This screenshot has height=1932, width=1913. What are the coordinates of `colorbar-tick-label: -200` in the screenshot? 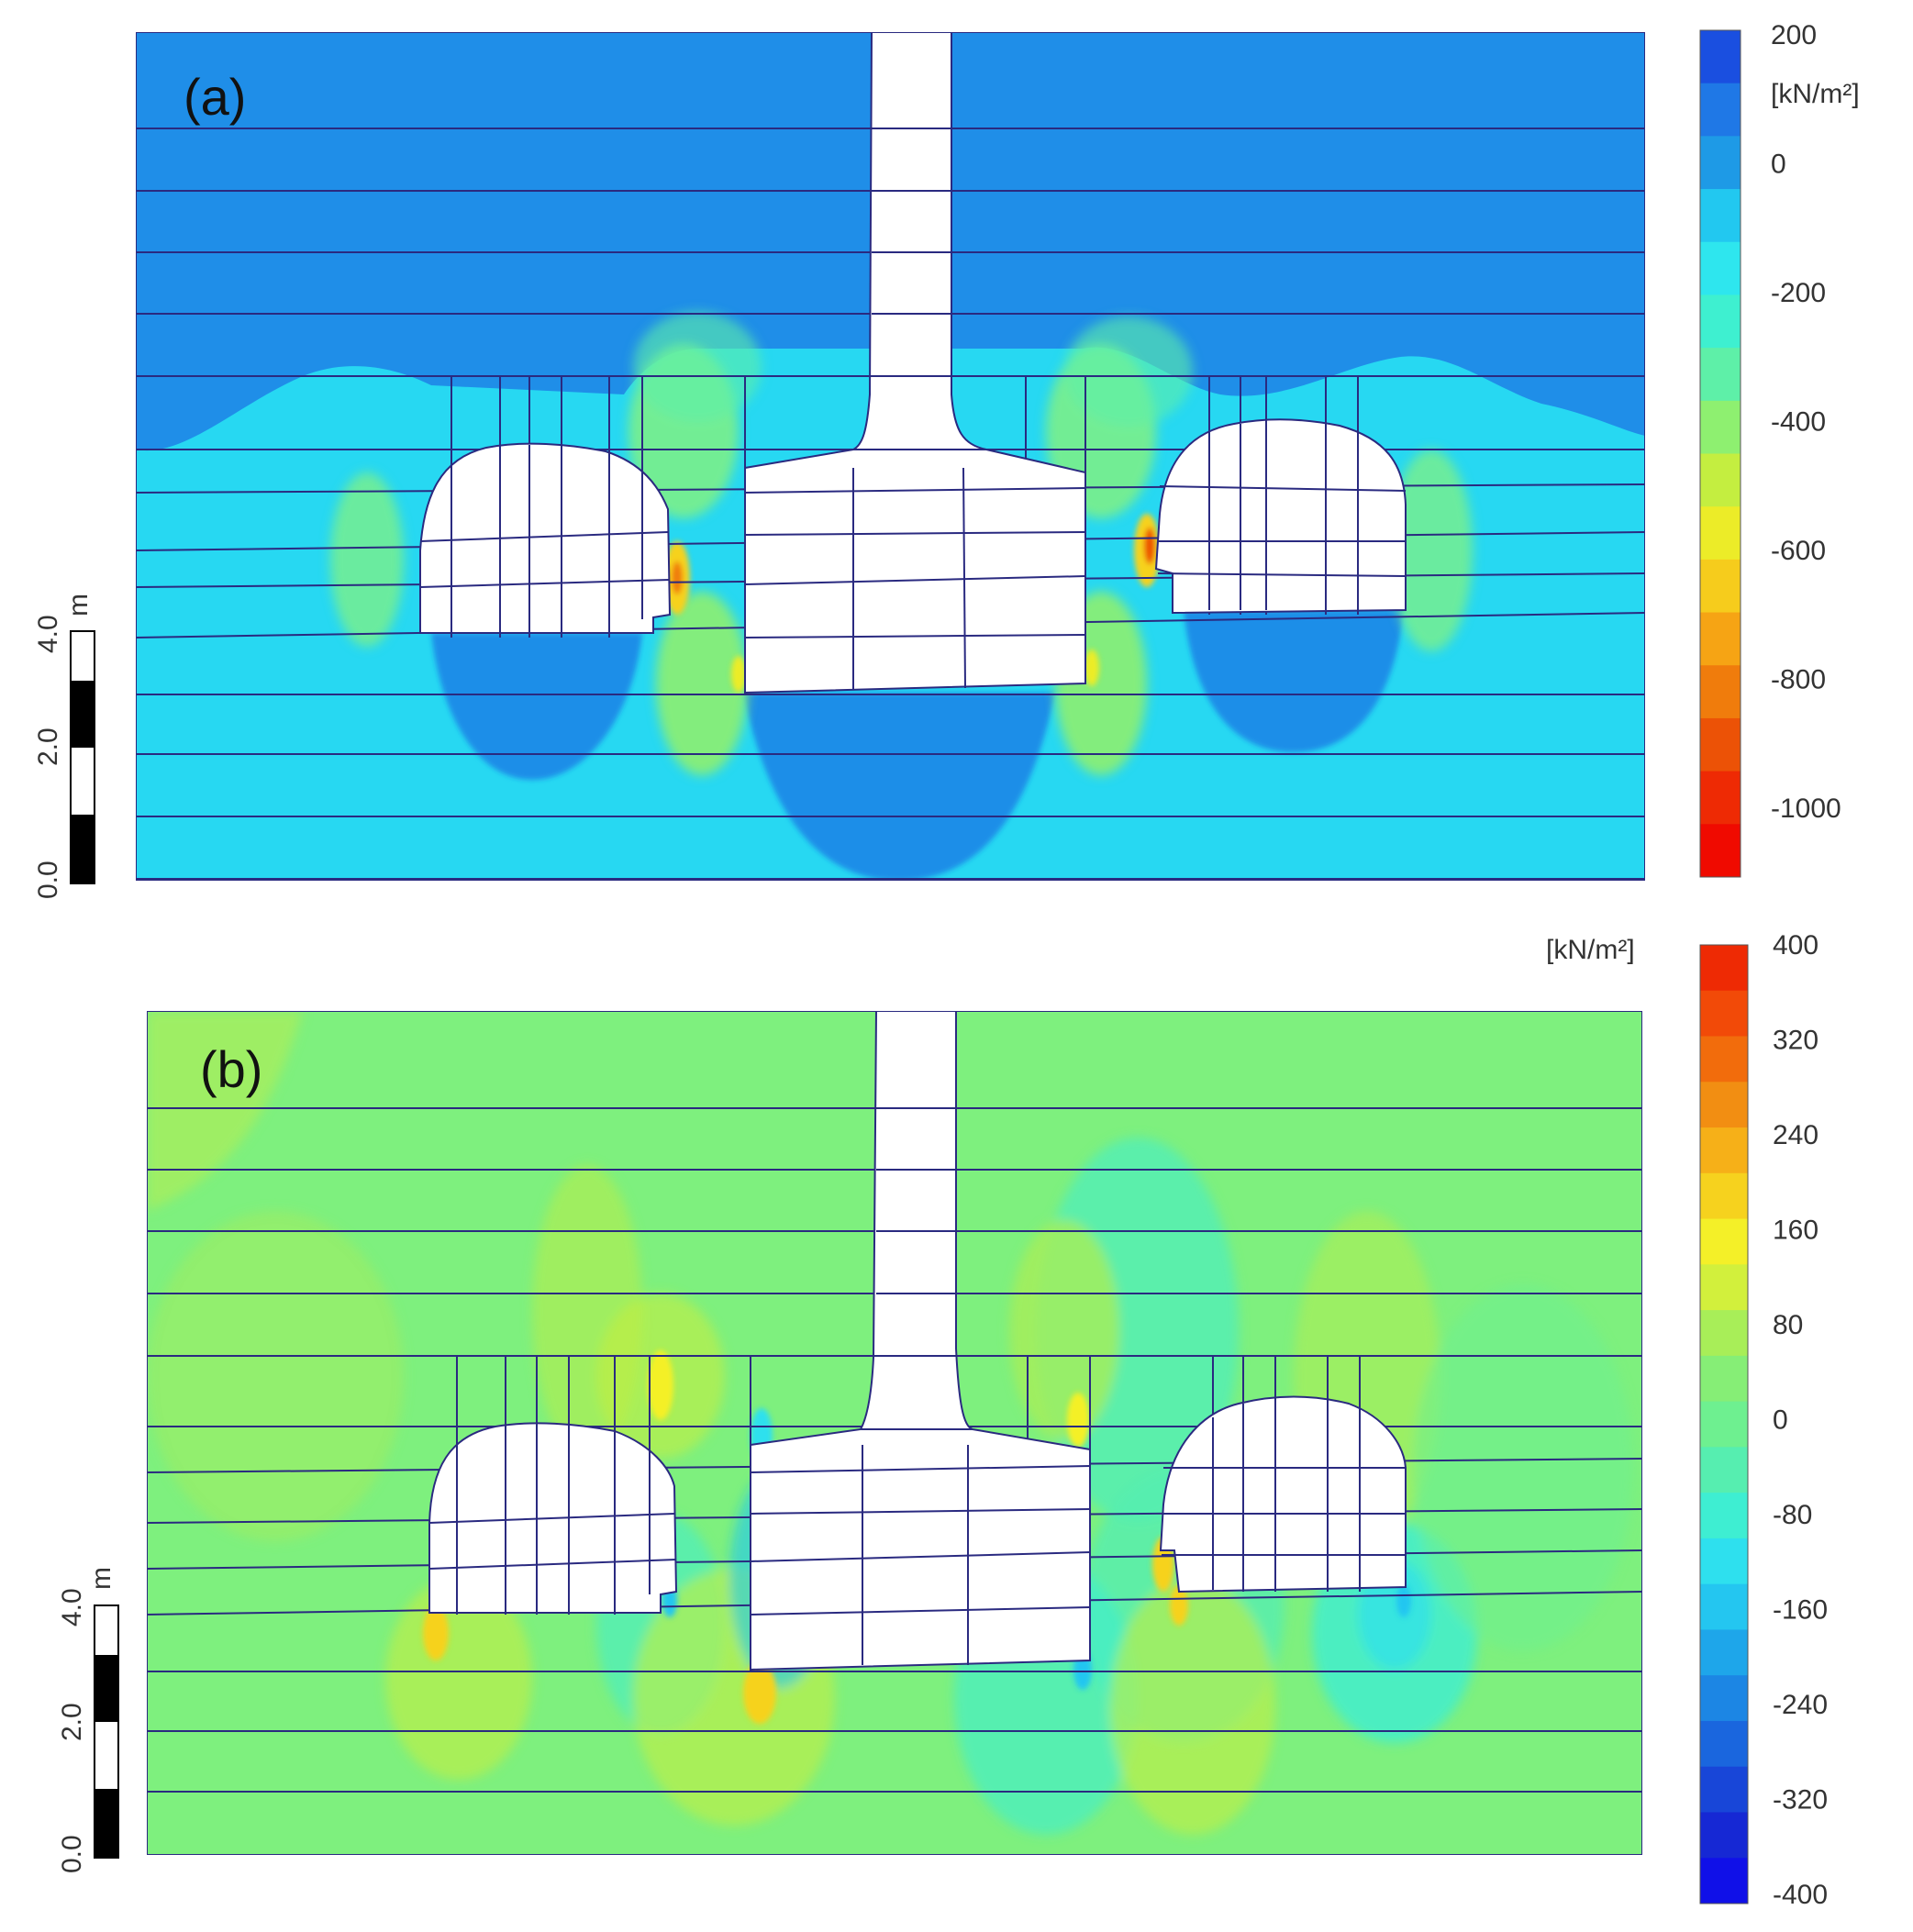 It's located at (1799, 293).